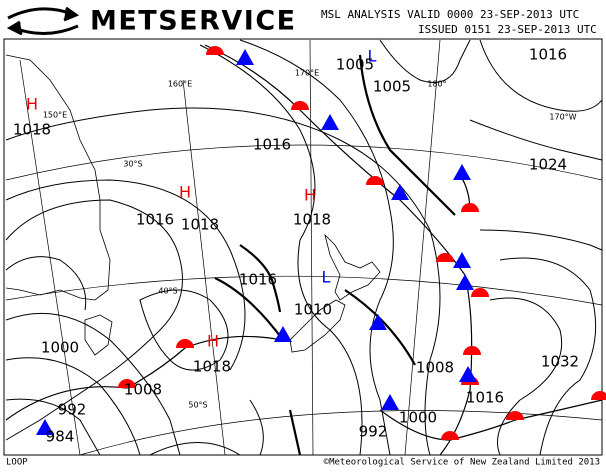 The image size is (606, 472). I want to click on grid-label: 180°, so click(436, 84).